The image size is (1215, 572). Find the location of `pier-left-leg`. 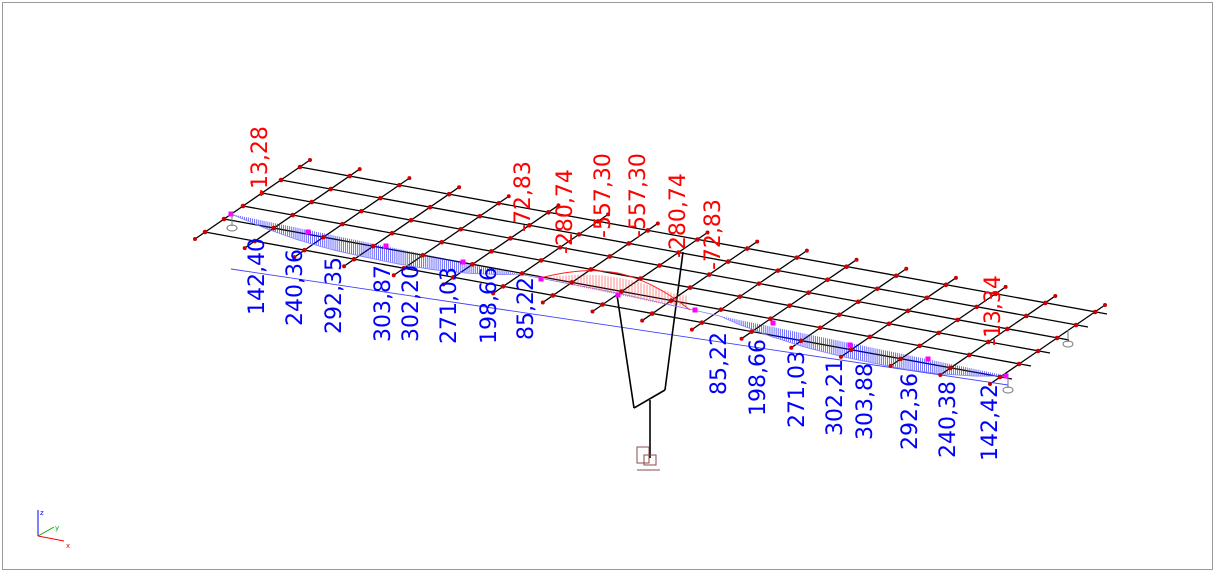

pier-left-leg is located at coordinates (625, 351).